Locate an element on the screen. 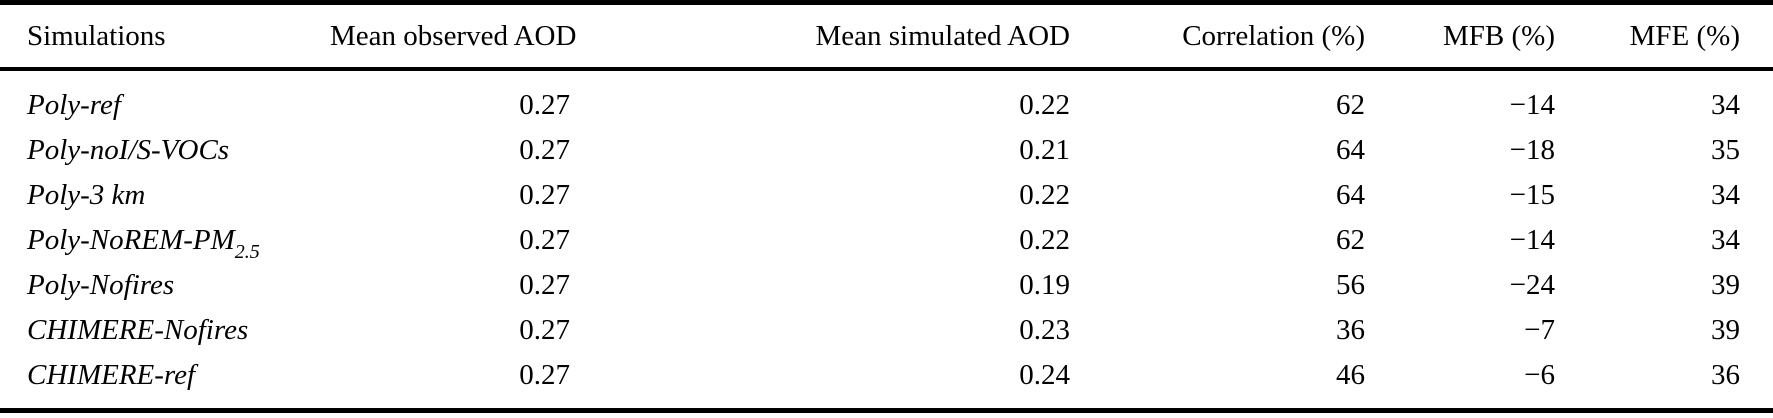  cell-simulation: Poly-ref is located at coordinates (165, 98).